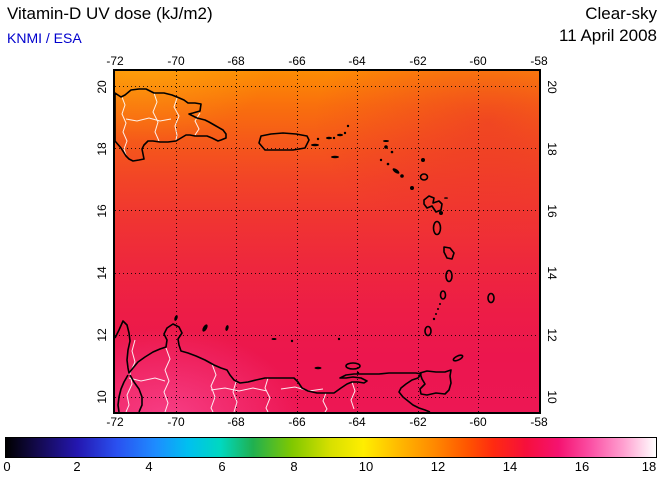  Describe the element at coordinates (357, 61) in the screenshot. I see `lon-tick-top: -64` at that location.